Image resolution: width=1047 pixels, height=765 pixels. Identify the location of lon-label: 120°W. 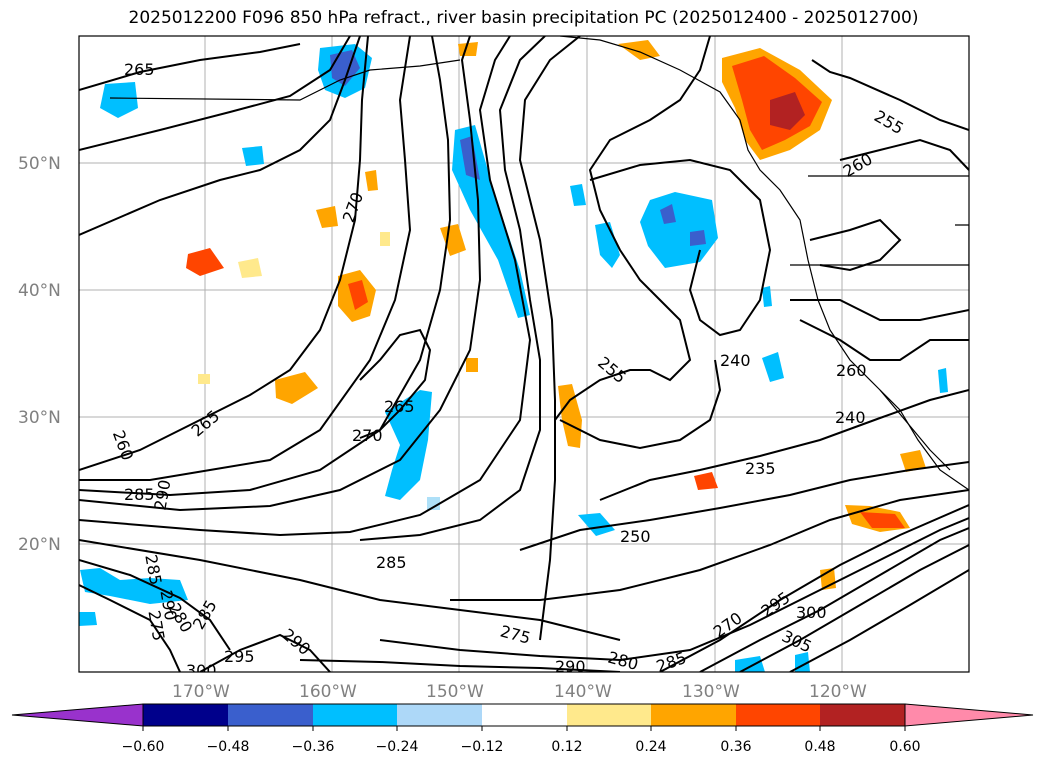
(838, 692).